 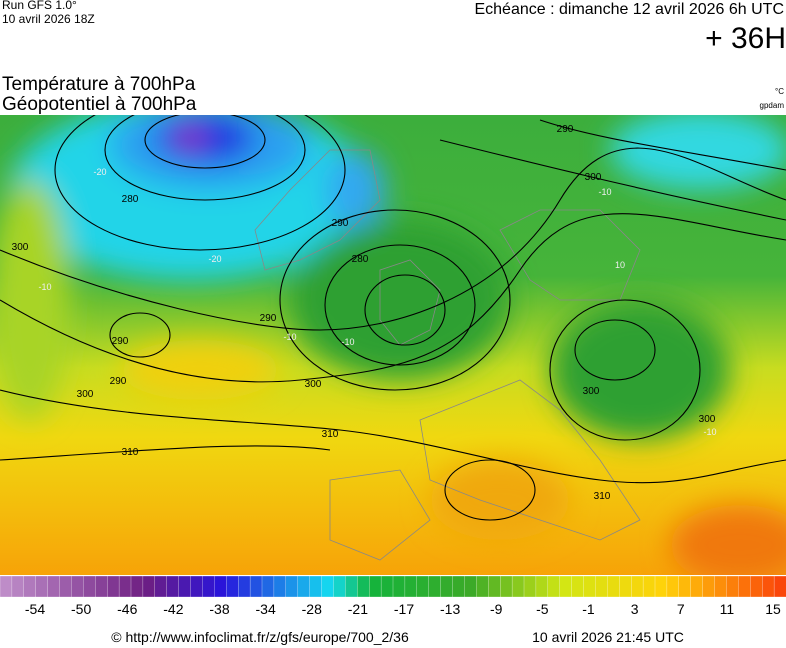 What do you see at coordinates (99, 84) in the screenshot?
I see `map-title: Température à 700hPa` at bounding box center [99, 84].